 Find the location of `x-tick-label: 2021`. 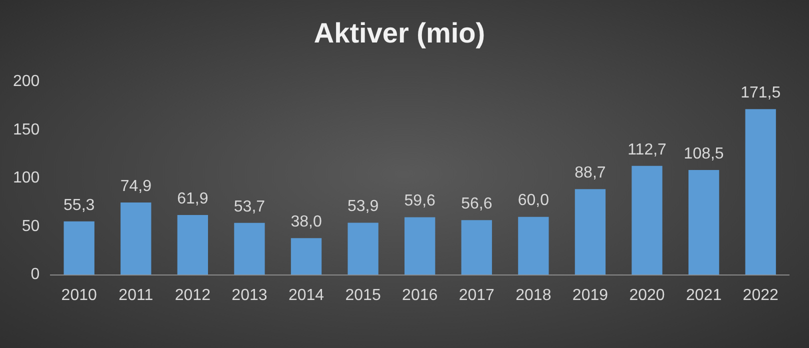

x-tick-label: 2021 is located at coordinates (704, 295).